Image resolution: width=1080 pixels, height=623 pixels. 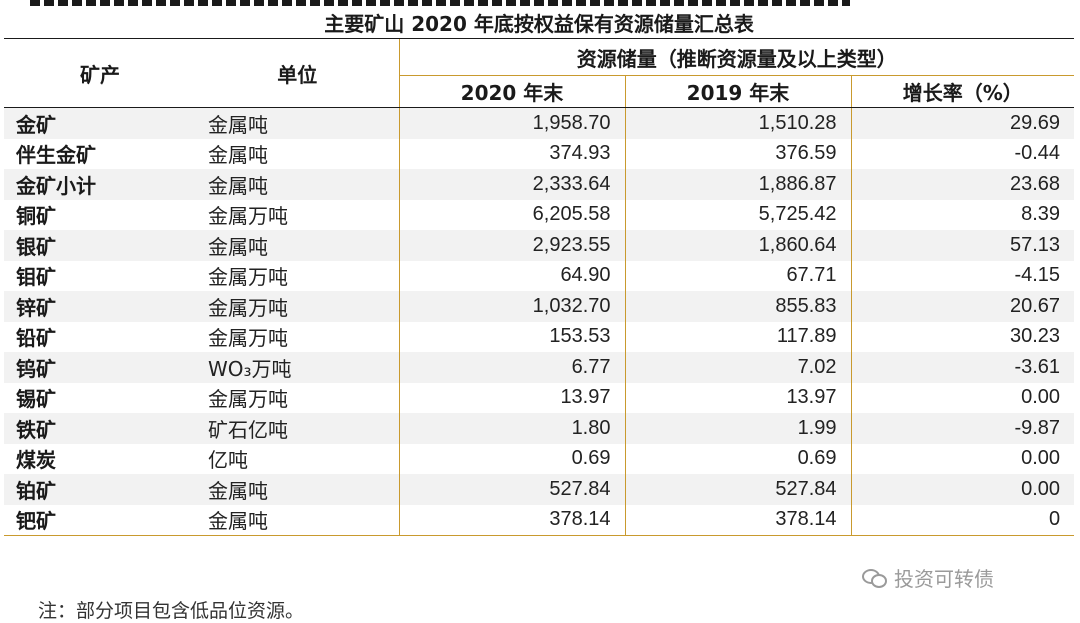 What do you see at coordinates (737, 245) in the screenshot?
I see `value-2019-cell: 1,860.64` at bounding box center [737, 245].